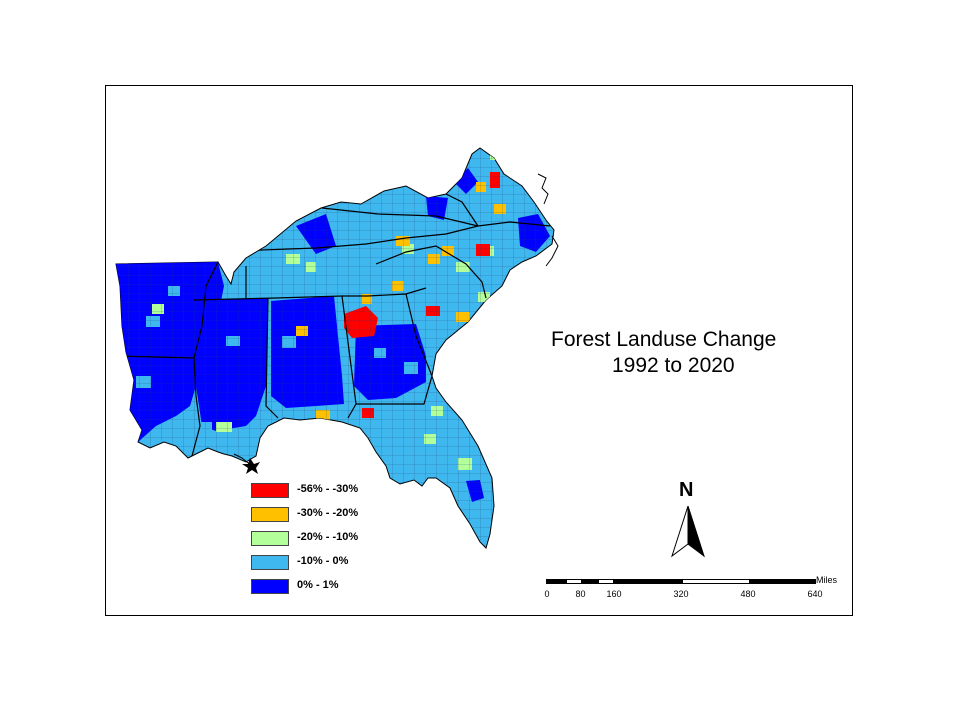 This screenshot has width=960, height=720. What do you see at coordinates (328, 513) in the screenshot?
I see `legend-label: -30% - -20%` at bounding box center [328, 513].